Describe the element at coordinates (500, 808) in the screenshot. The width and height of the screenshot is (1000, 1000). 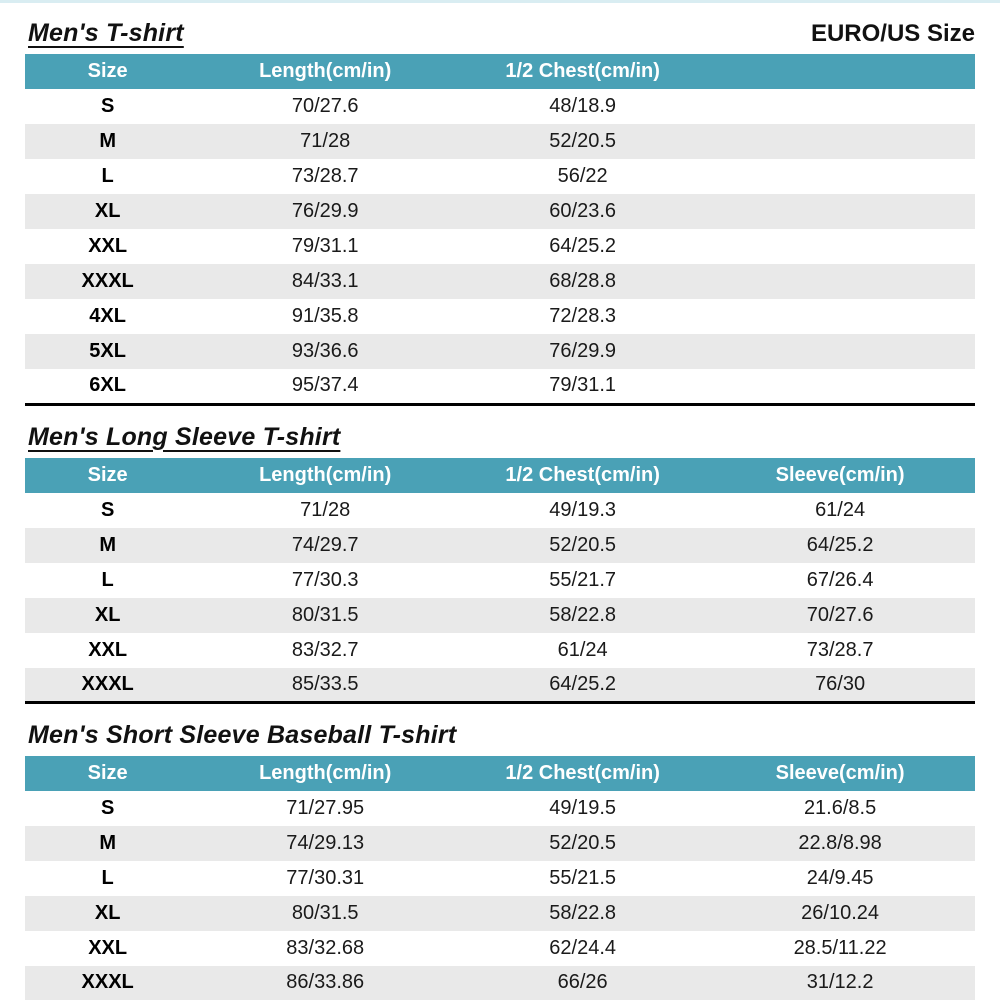
I see `table-row: S 71/27.95 49/19.5 21.6/8.5` at that location.